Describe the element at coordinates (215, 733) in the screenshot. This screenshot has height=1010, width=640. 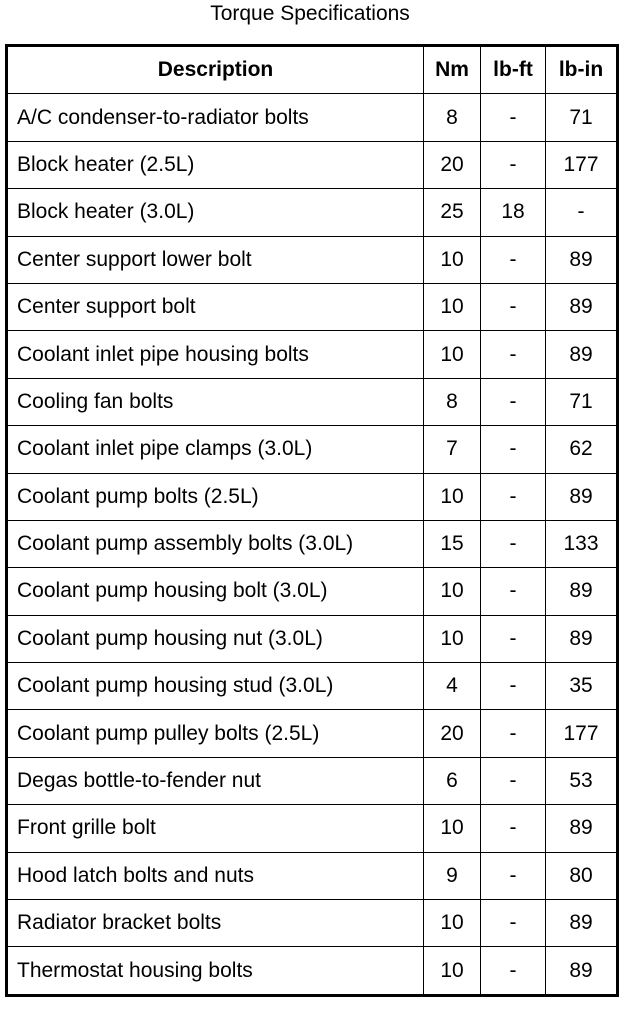
I see `description-cell: Coolant pump pulley bolts (2.5L)` at that location.